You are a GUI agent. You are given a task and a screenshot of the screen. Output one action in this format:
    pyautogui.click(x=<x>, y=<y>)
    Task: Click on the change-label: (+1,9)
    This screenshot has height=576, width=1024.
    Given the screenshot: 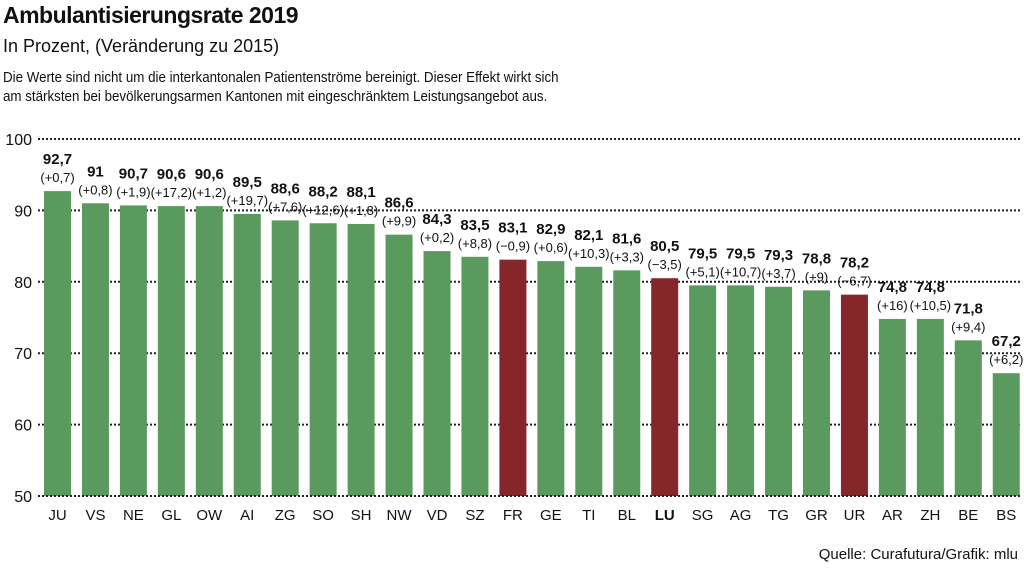 What is the action you would take?
    pyautogui.click(x=133, y=191)
    